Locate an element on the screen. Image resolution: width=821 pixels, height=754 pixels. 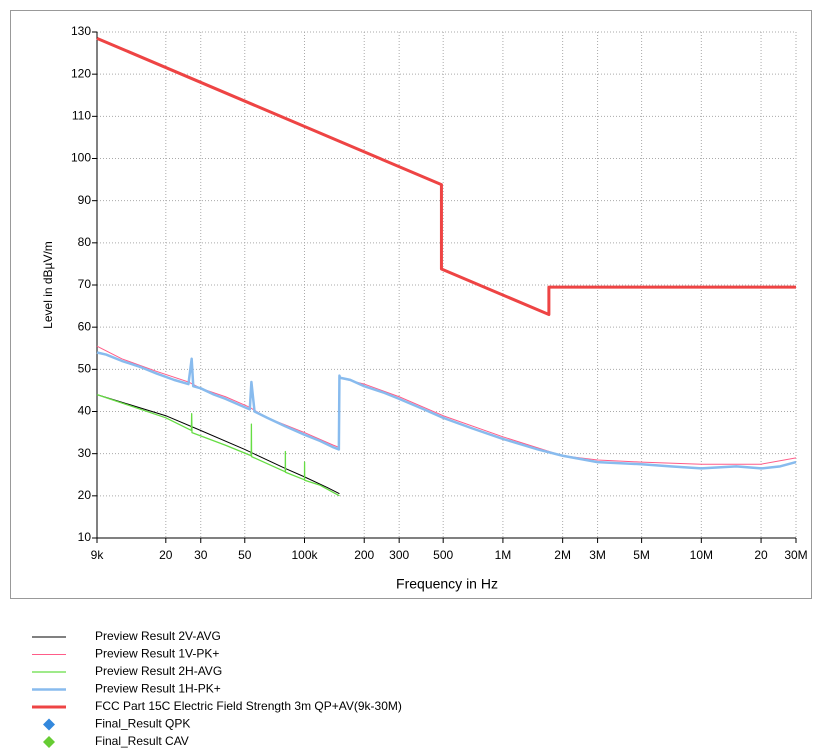
x-tick-label: 5M is located at coordinates (641, 555).